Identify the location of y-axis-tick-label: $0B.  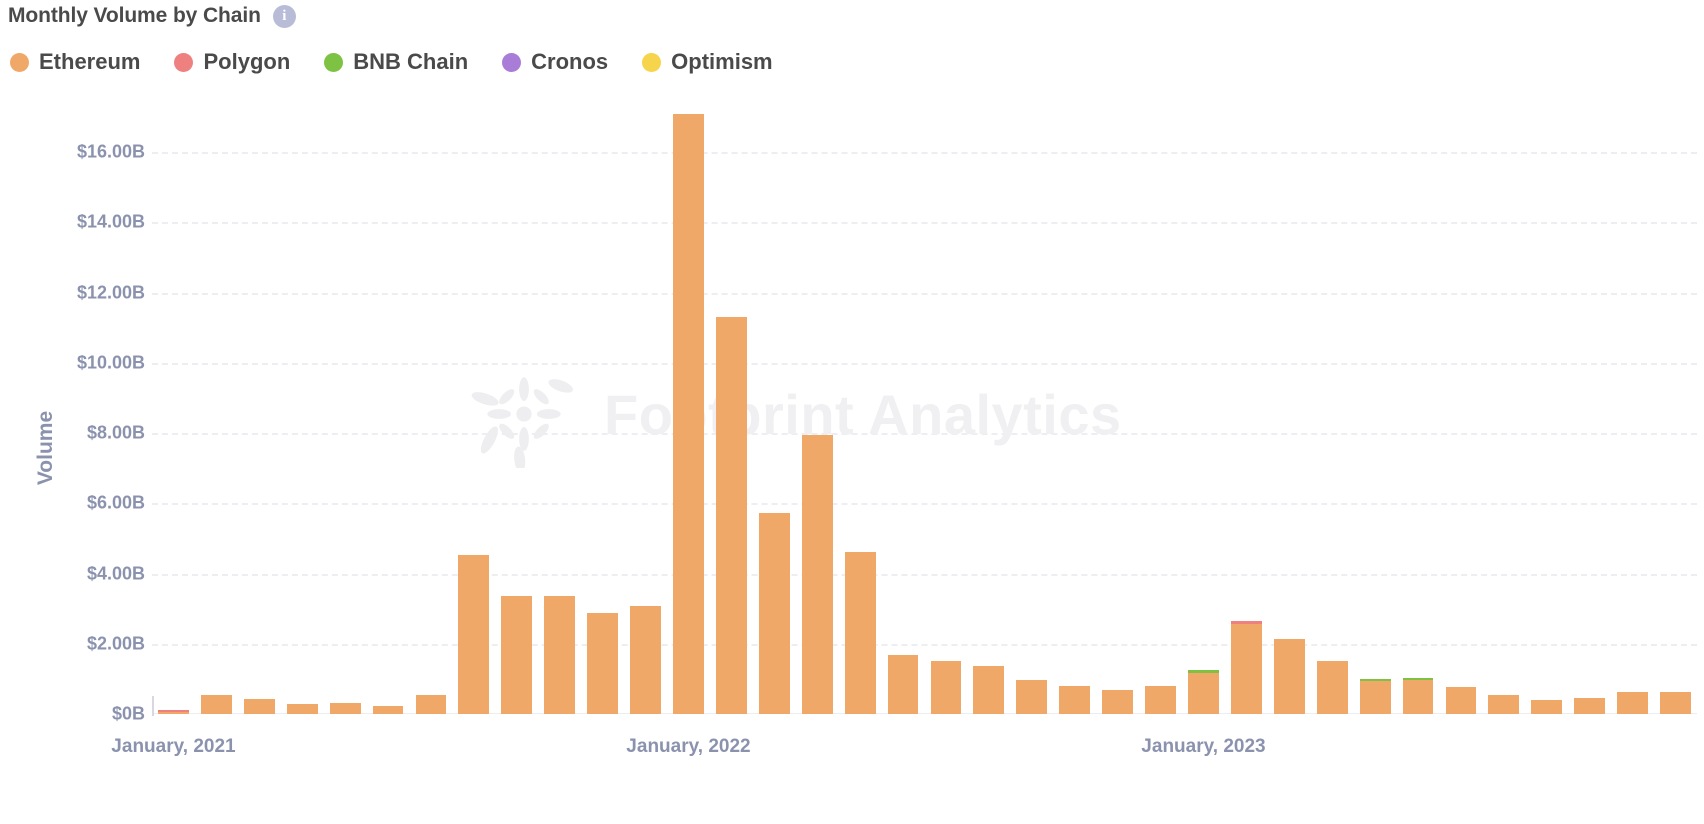
(128, 713).